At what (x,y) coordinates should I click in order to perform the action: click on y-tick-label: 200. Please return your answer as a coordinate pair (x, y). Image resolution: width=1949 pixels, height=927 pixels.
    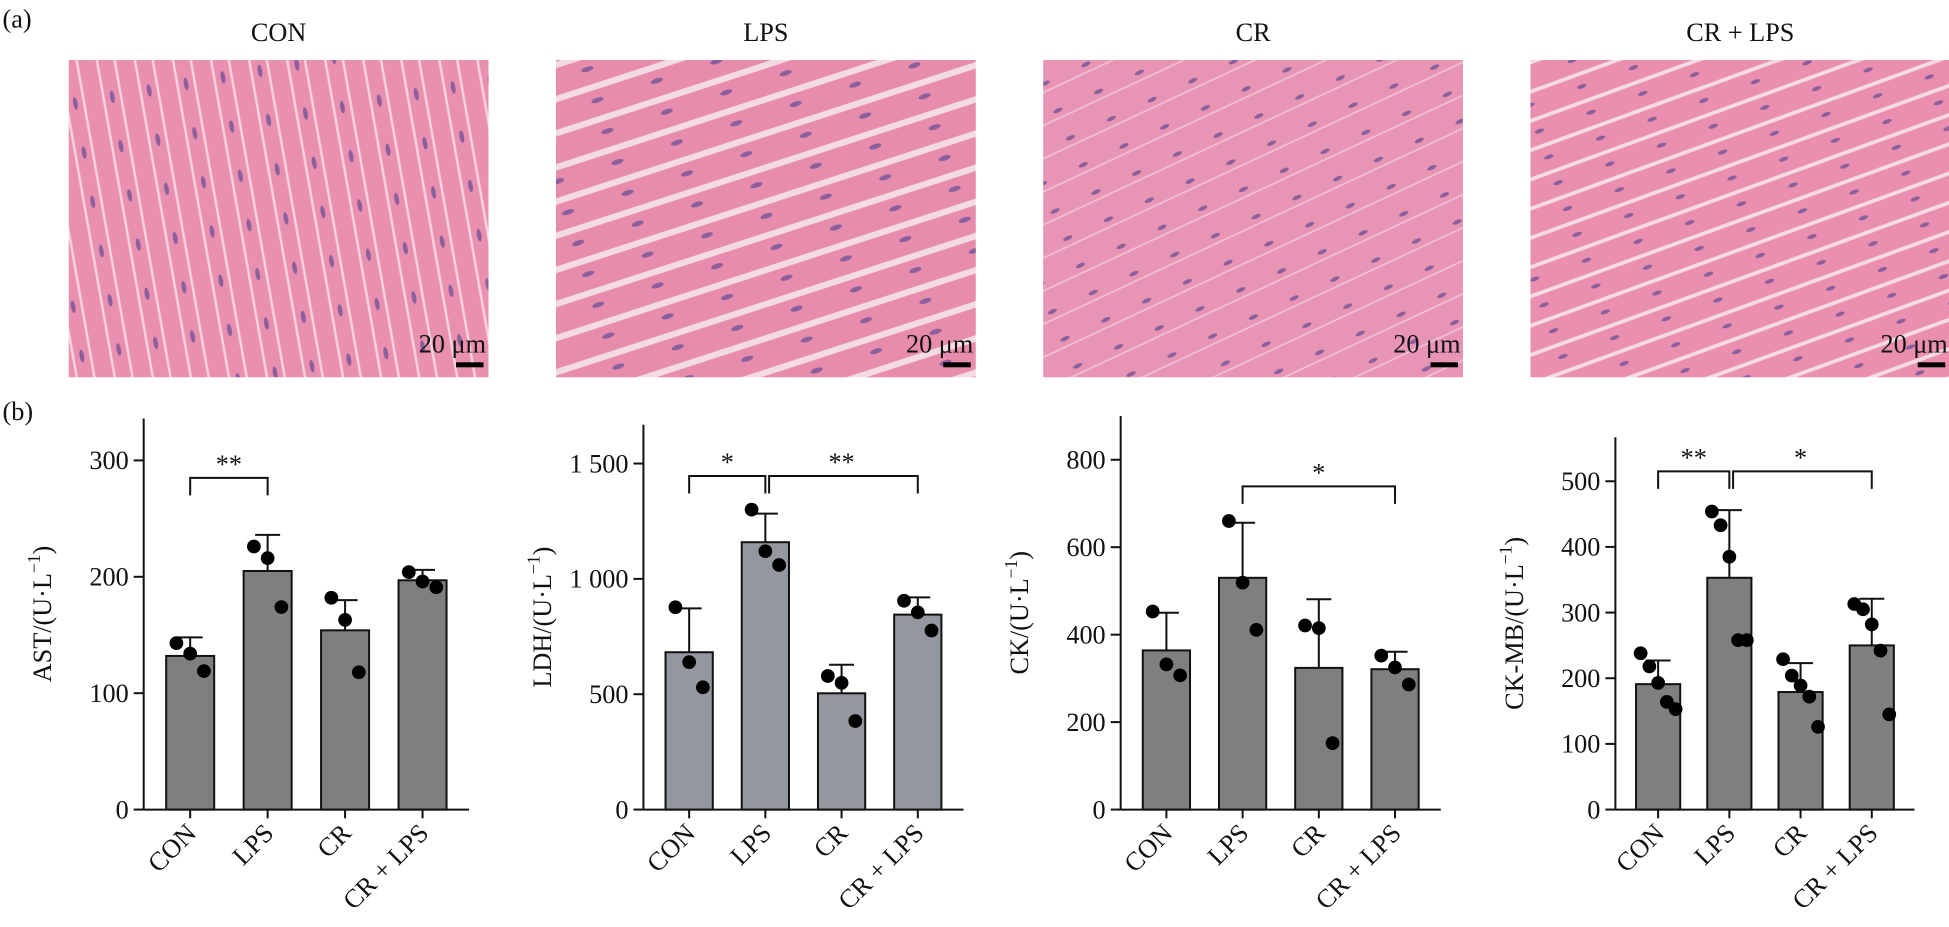
    Looking at the image, I should click on (1580, 678).